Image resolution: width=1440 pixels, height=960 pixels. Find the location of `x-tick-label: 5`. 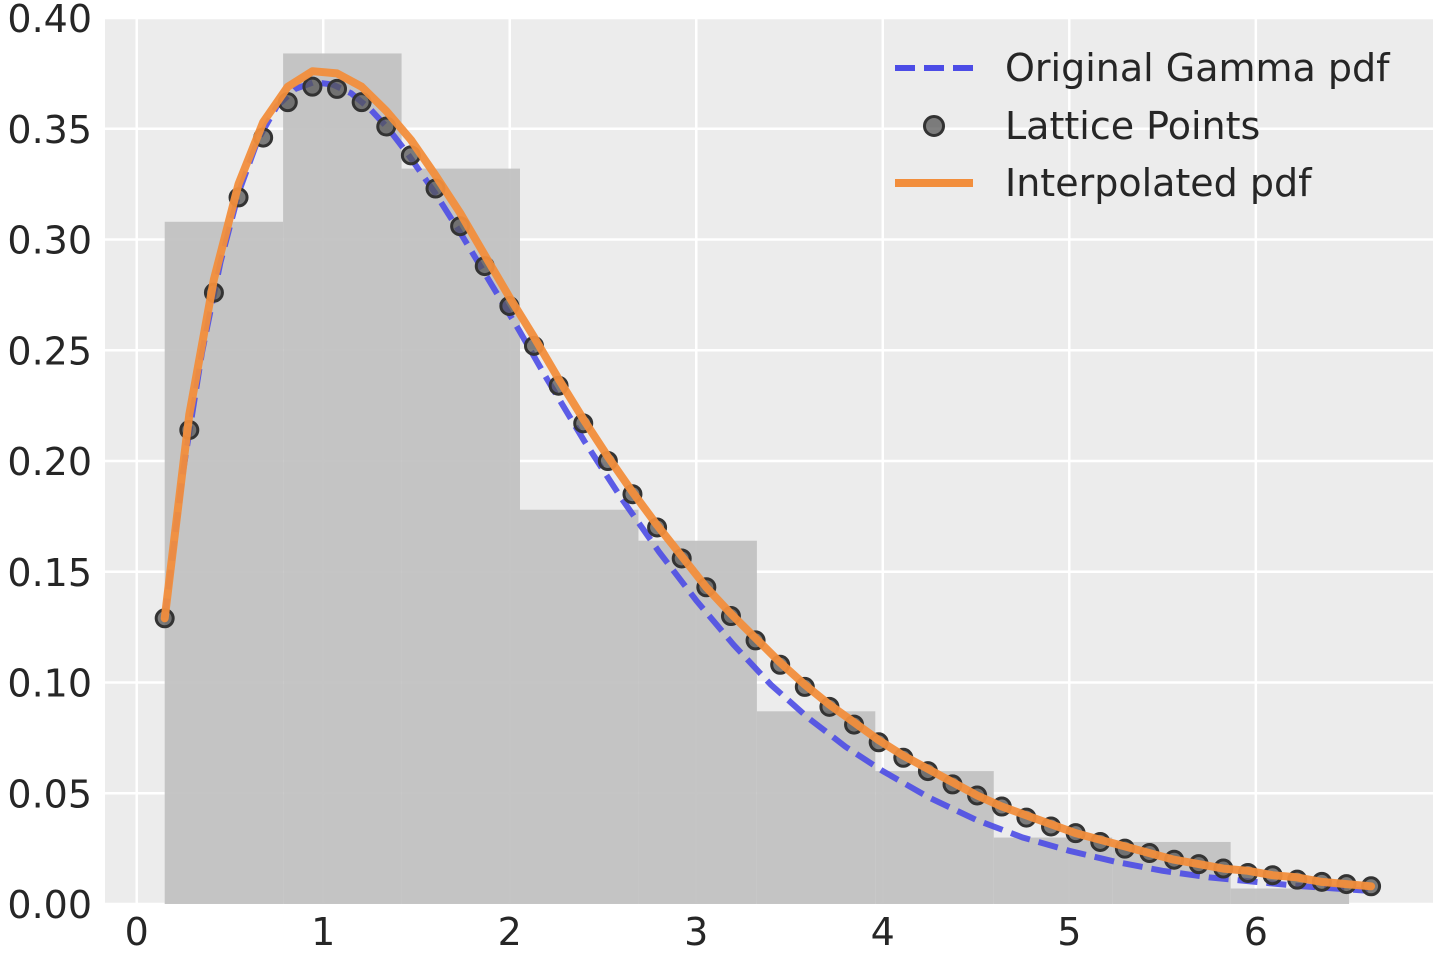

x-tick-label: 5 is located at coordinates (1069, 932).